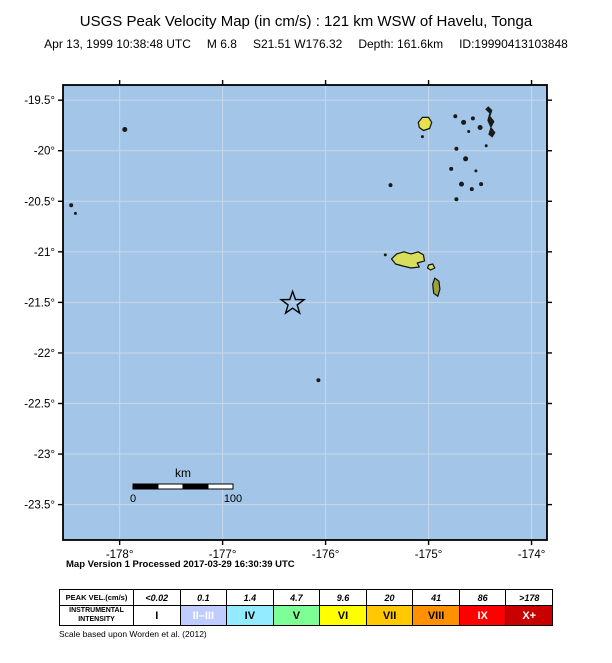  What do you see at coordinates (233, 499) in the screenshot?
I see `scalebar-end-label: 100` at bounding box center [233, 499].